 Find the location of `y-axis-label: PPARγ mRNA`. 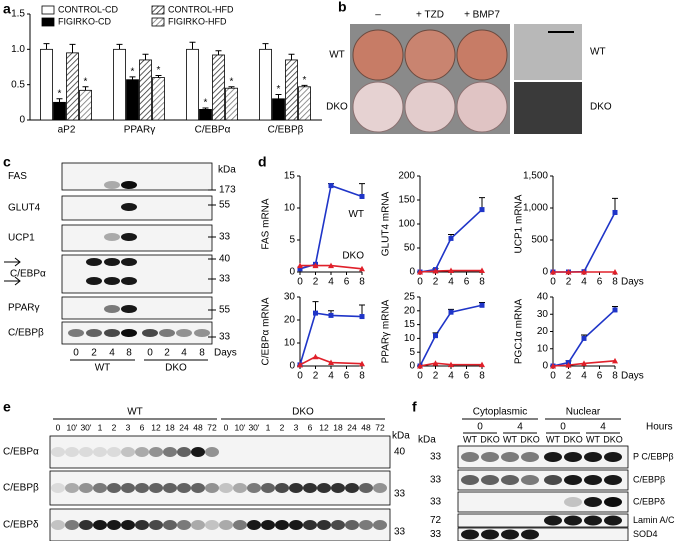

y-axis-label: PPARγ mRNA is located at coordinates (386, 331).